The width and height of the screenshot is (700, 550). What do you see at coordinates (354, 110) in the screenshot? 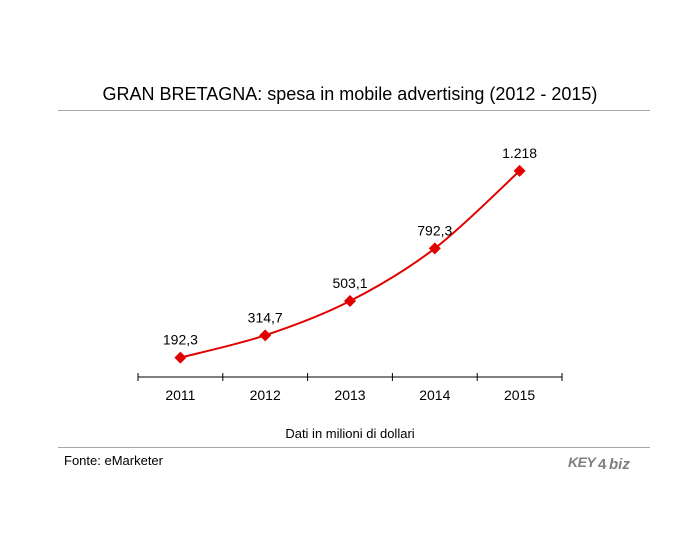
I see `top-divider` at bounding box center [354, 110].